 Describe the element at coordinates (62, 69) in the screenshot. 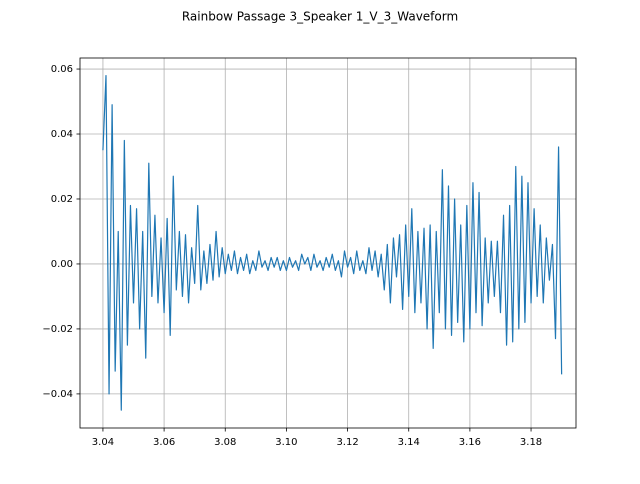

I see `y-tick-label: 0.06` at that location.